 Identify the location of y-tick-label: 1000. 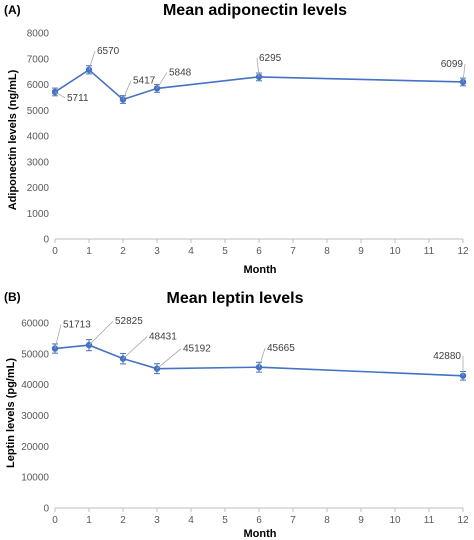
(38, 214).